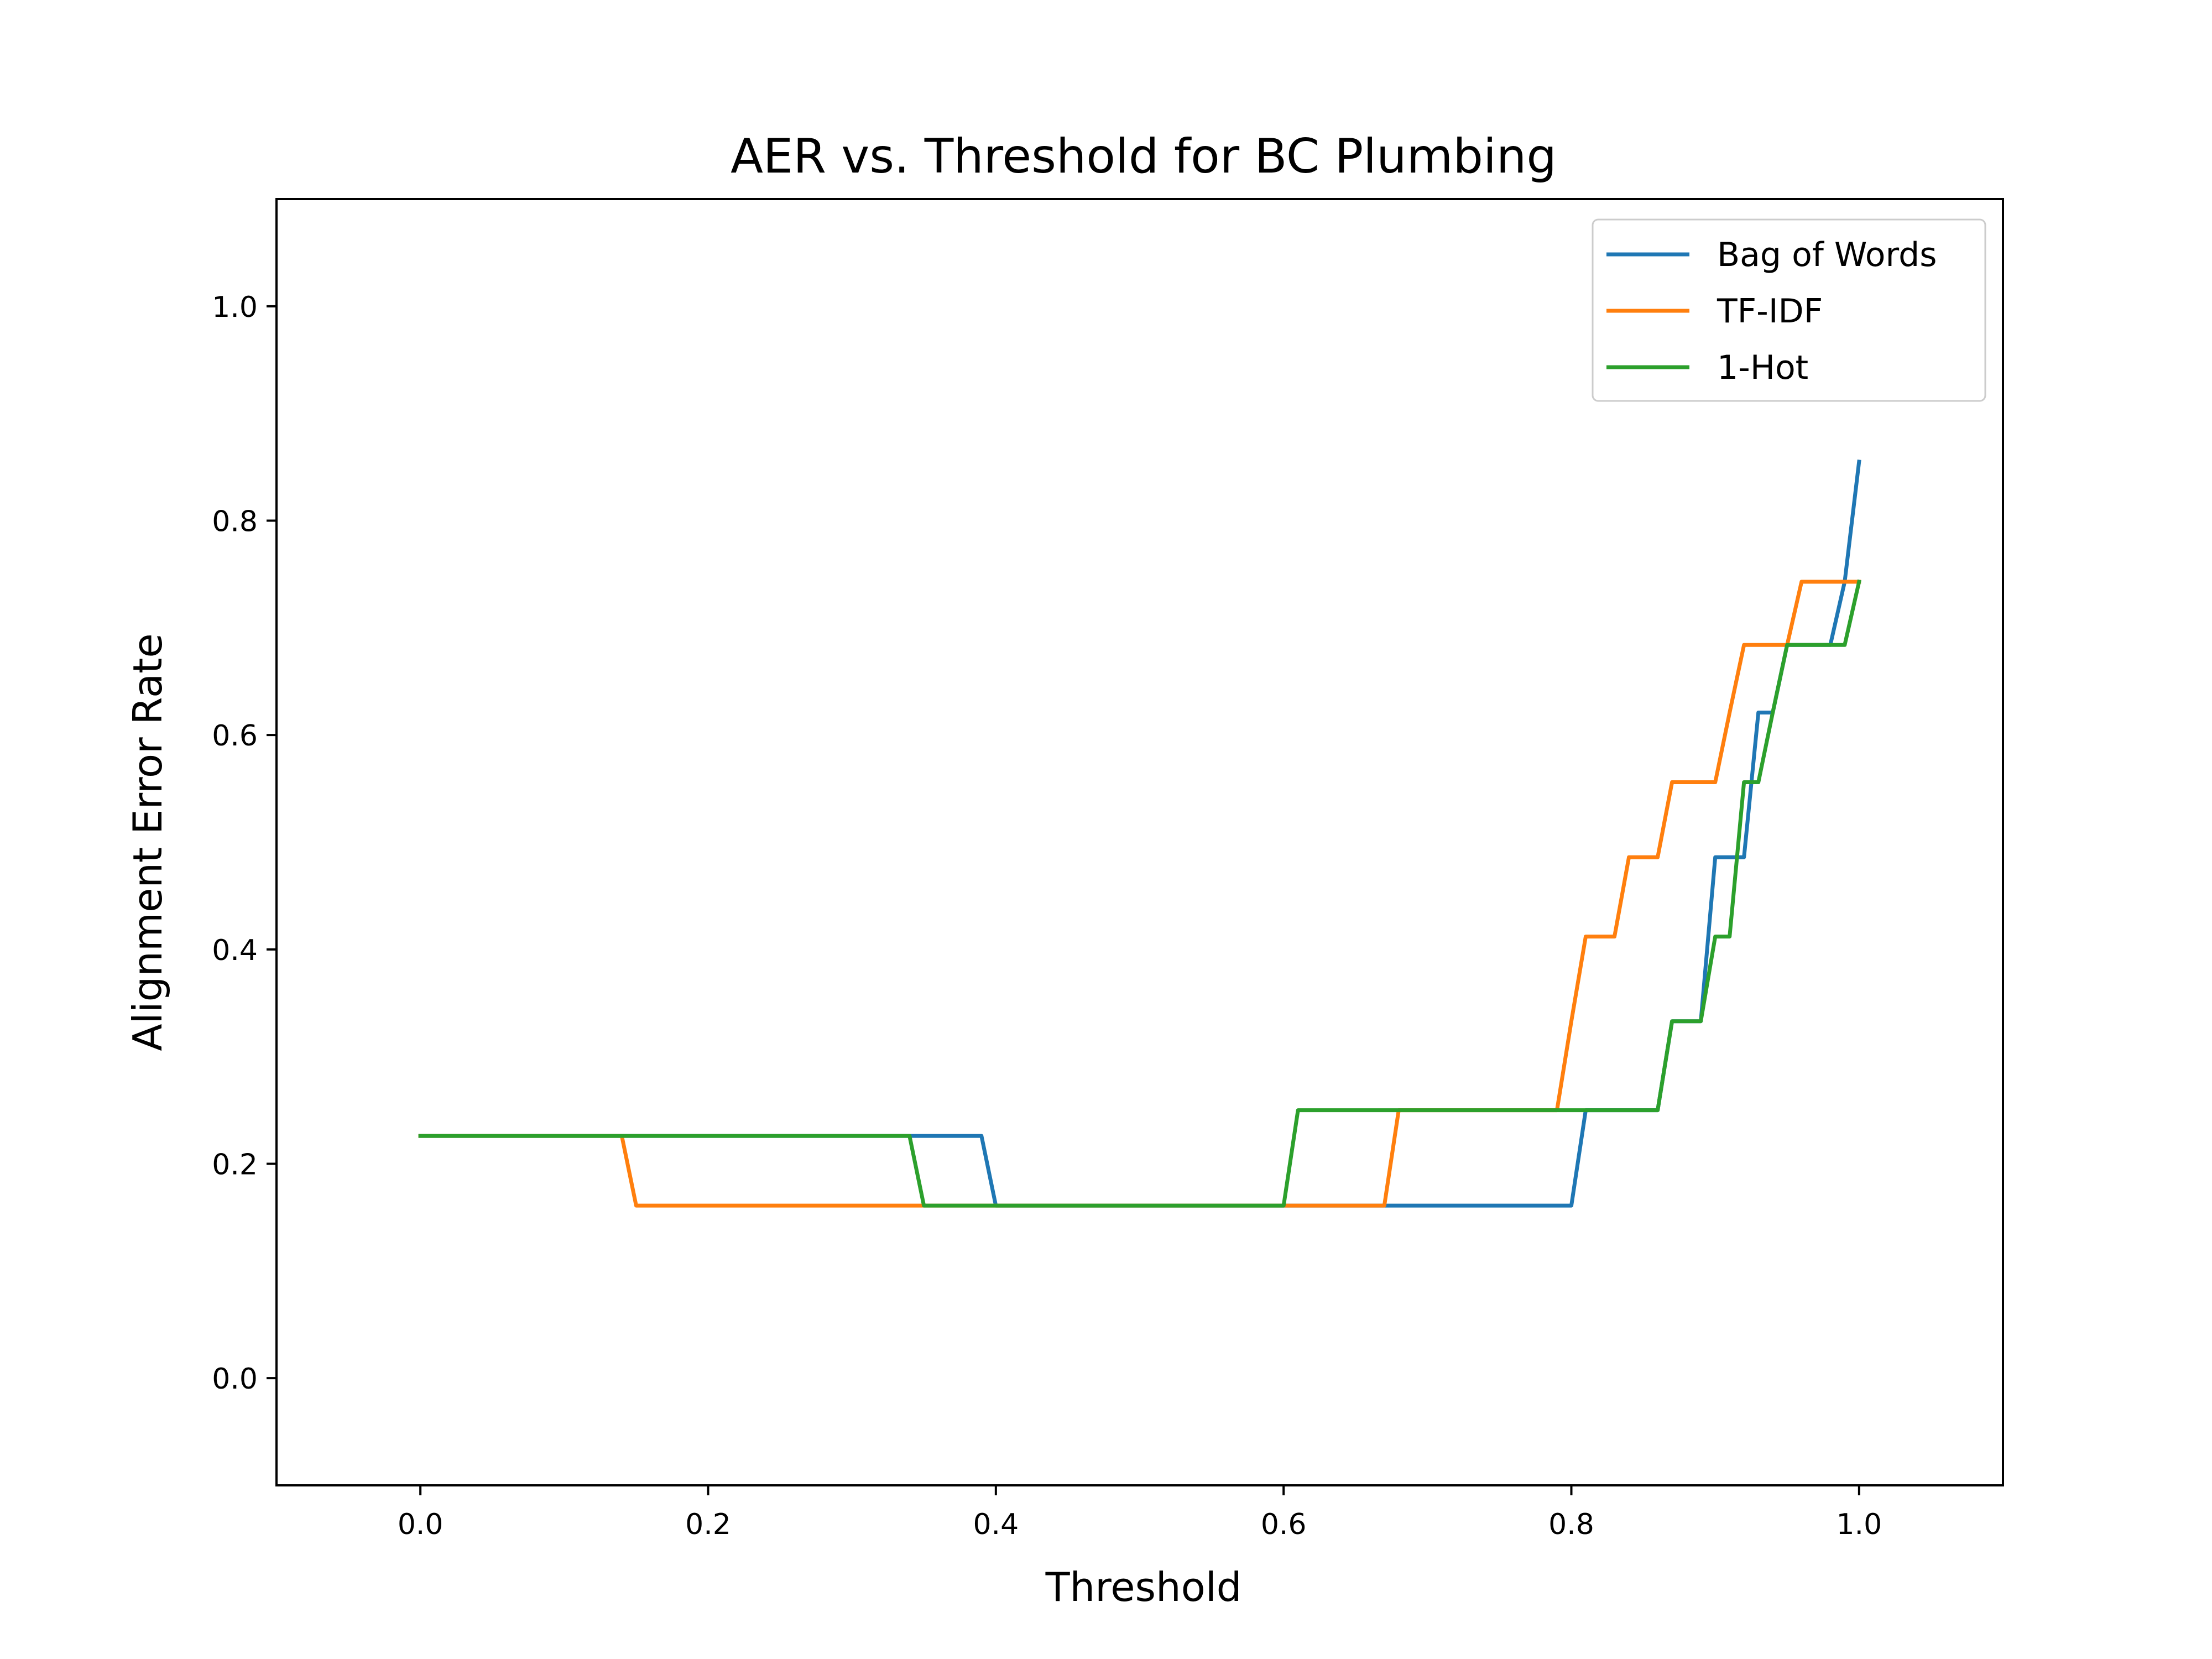 This screenshot has height=1659, width=2212. Describe the element at coordinates (1571, 1524) in the screenshot. I see `x-tick-label: 0.8` at that location.